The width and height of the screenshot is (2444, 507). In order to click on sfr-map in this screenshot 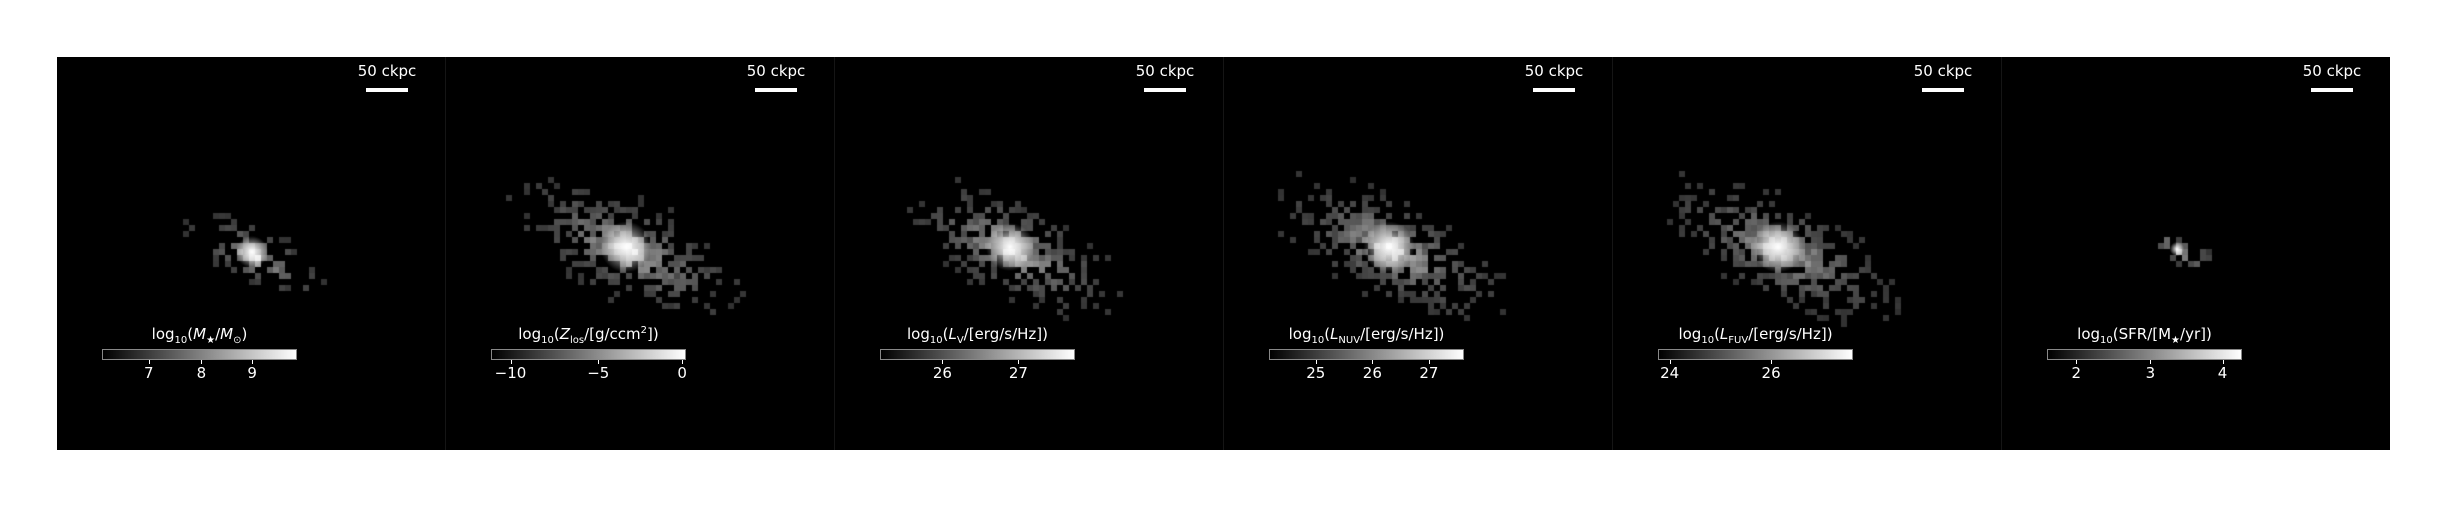, I will do `click(2196, 253)`.